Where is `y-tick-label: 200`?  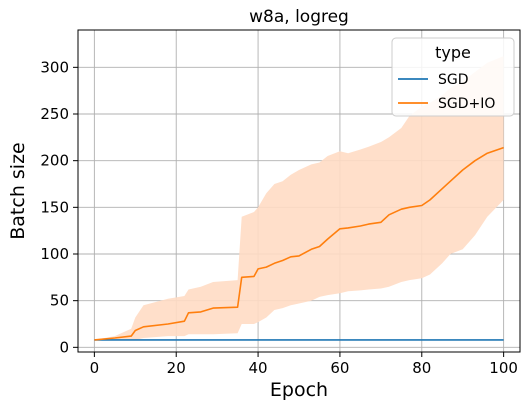 y-tick-label: 200 is located at coordinates (54, 161).